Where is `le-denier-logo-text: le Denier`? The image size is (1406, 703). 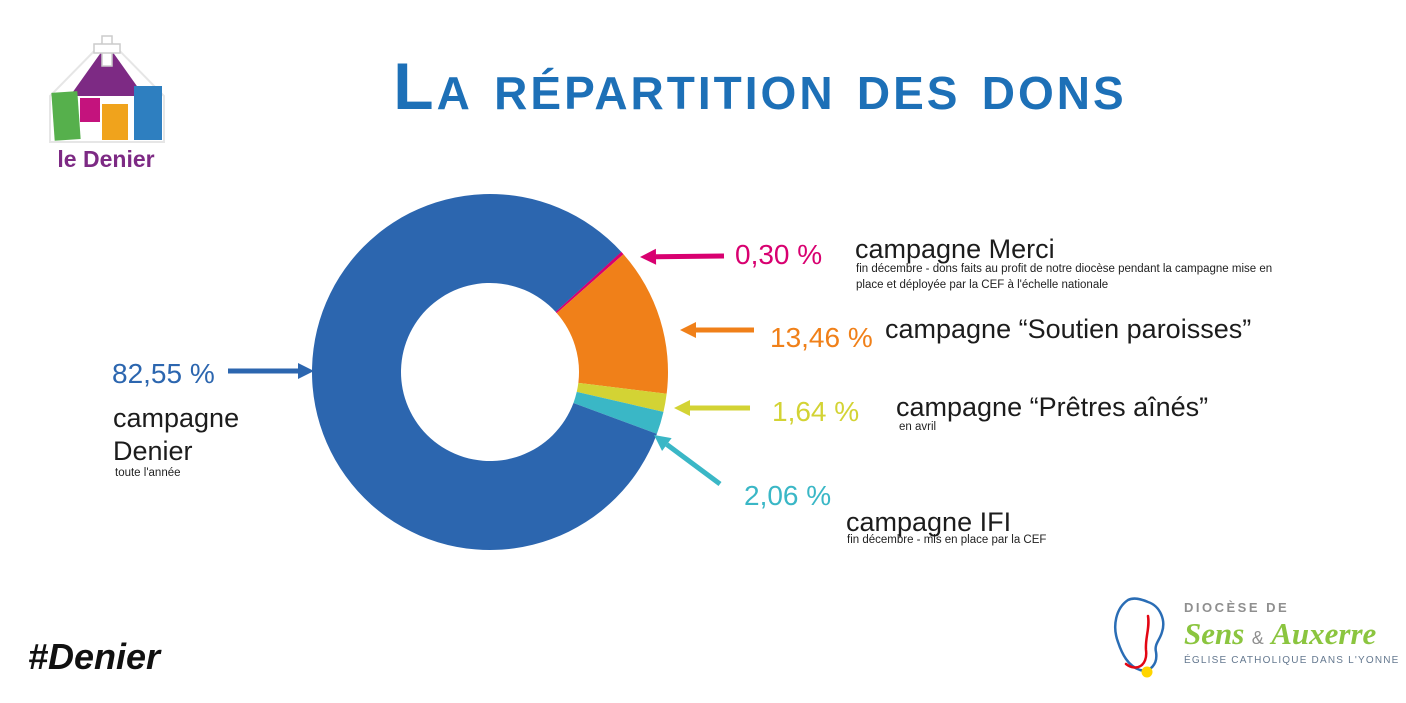
le-denier-logo-text: le Denier is located at coordinates (106, 159).